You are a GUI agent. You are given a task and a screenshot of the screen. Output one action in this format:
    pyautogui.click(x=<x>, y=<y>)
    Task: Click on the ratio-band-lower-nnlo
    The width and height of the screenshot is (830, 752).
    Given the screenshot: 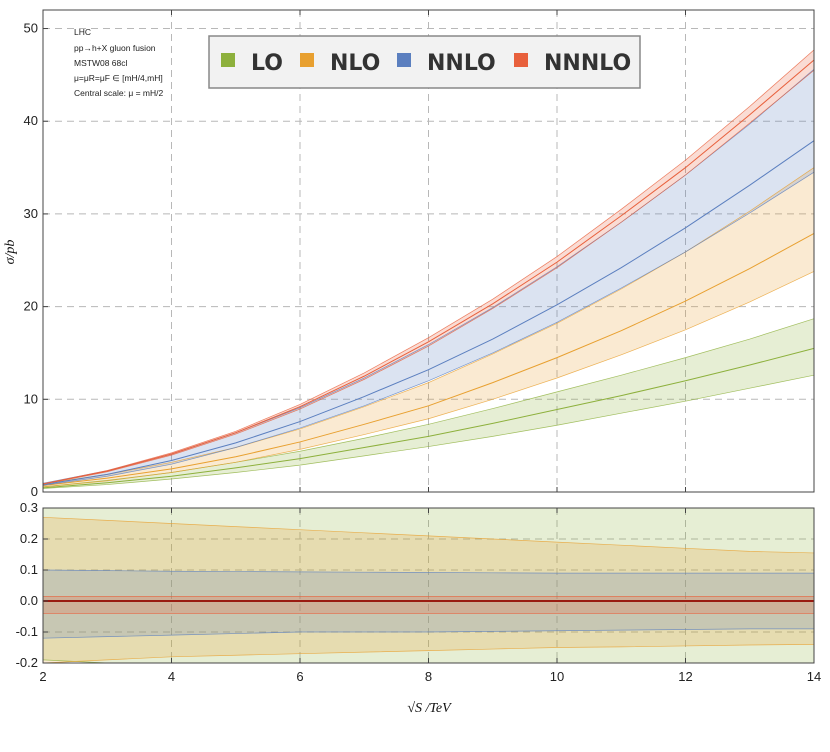 What is the action you would take?
    pyautogui.click(x=428, y=633)
    